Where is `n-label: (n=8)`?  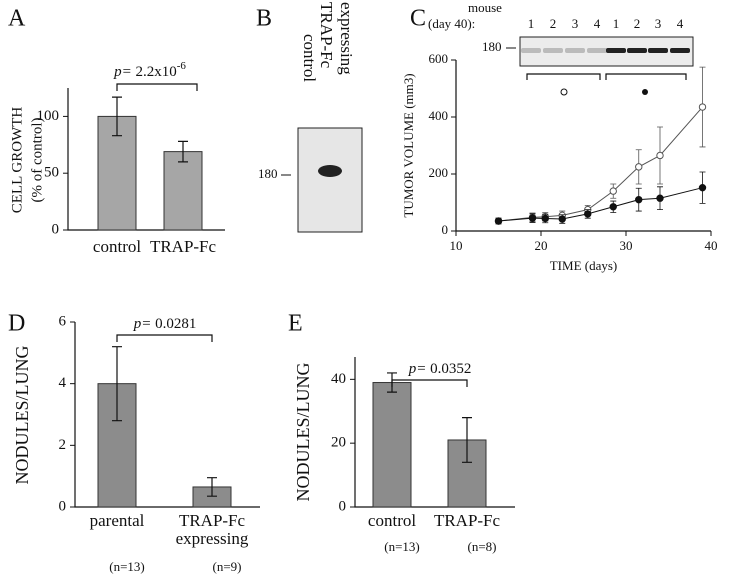
n-label: (n=8) is located at coordinates (482, 546).